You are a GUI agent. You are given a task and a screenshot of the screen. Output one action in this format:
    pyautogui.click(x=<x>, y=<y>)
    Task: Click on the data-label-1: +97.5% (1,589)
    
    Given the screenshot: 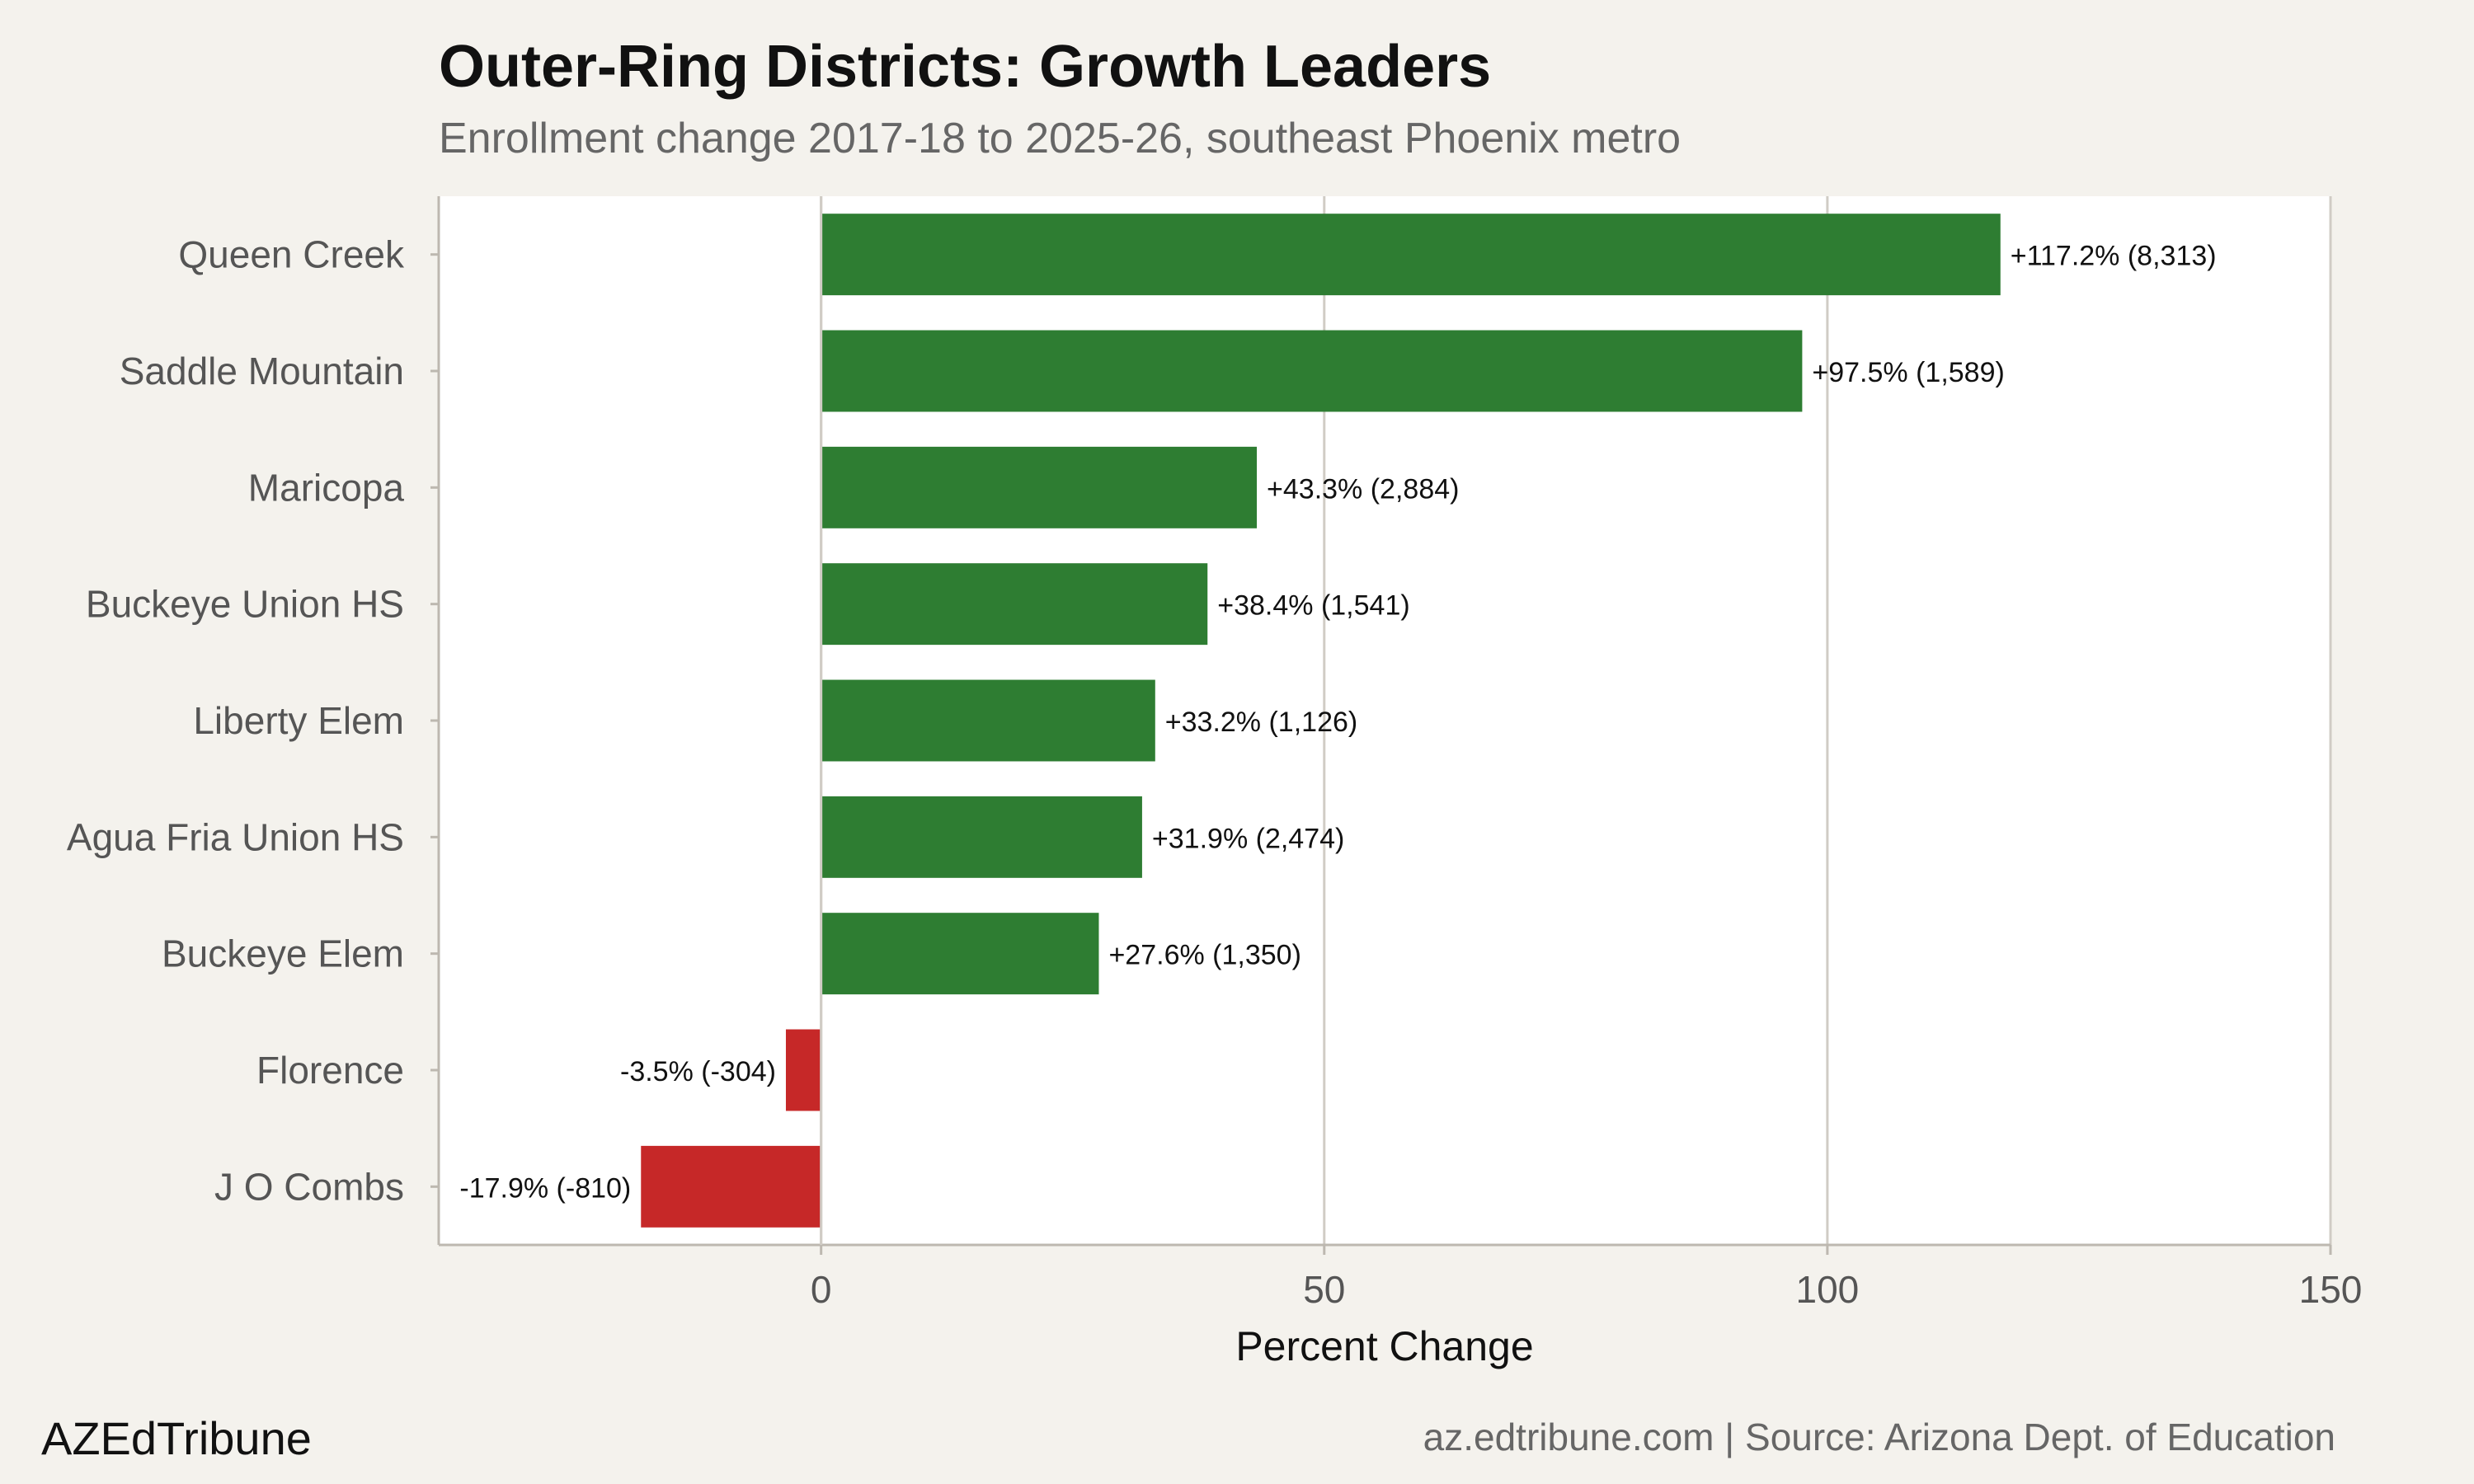 What is the action you would take?
    pyautogui.click(x=1908, y=372)
    